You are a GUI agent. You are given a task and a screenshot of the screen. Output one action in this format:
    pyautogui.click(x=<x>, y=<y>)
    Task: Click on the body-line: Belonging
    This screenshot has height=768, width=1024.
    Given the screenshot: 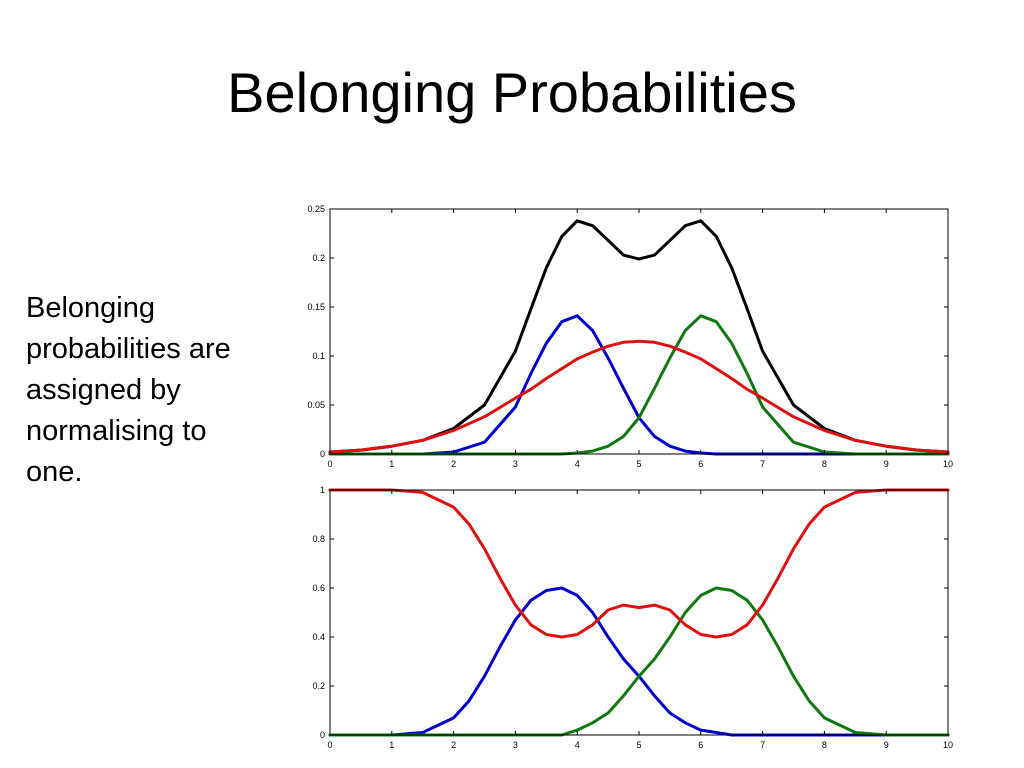 What is the action you would take?
    pyautogui.click(x=90, y=308)
    